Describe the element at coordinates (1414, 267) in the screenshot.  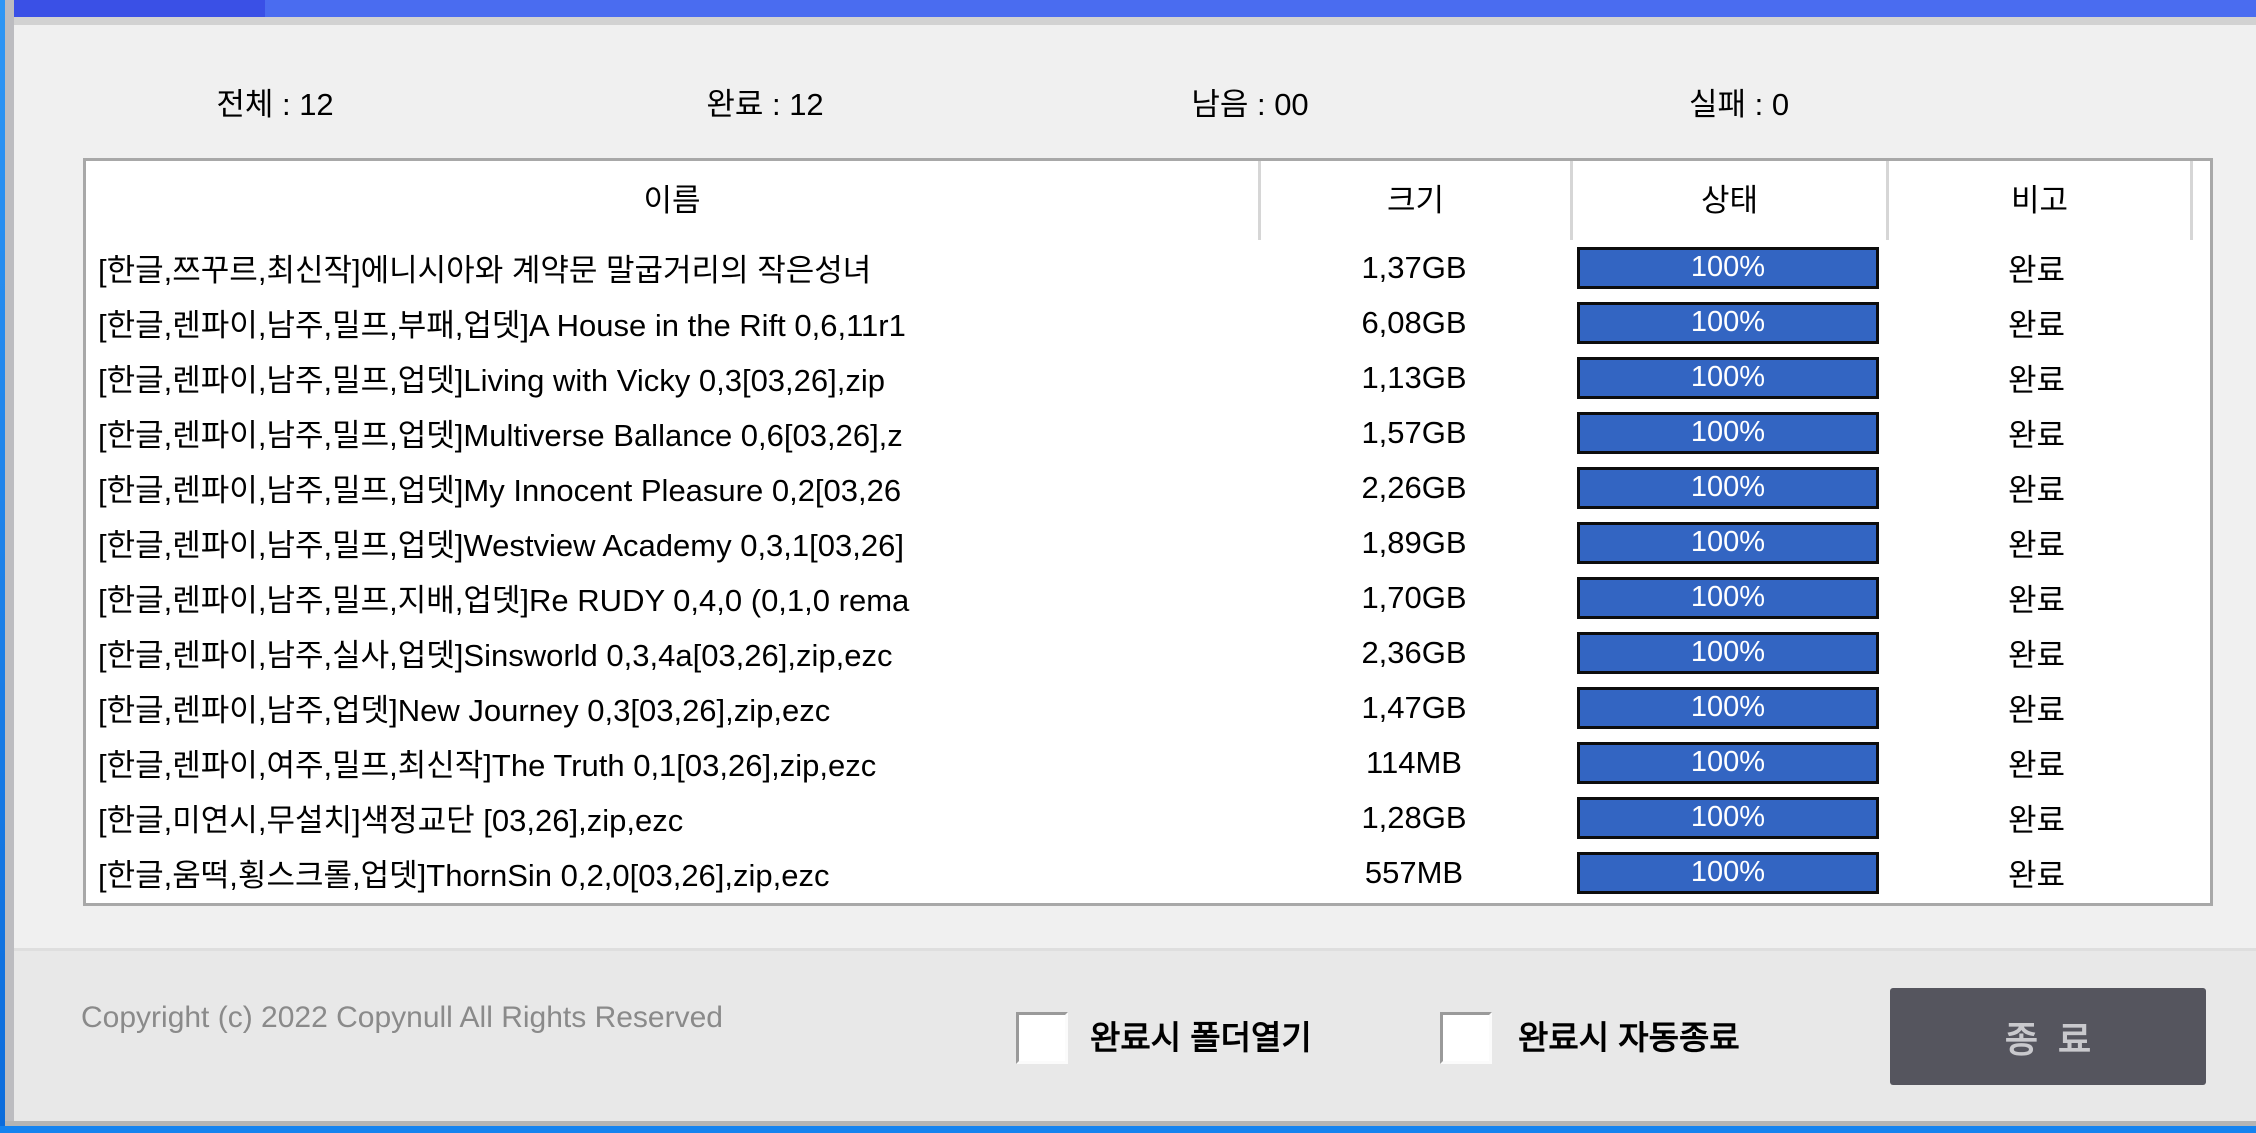
I see `file-size: 1,37GB` at that location.